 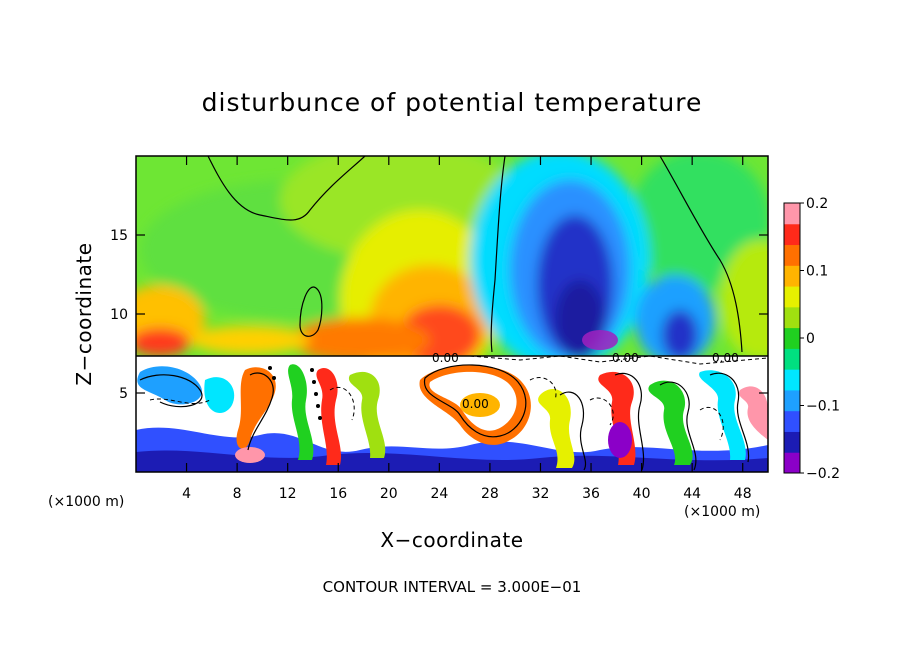 I want to click on x-tick-label: 16, so click(x=338, y=494).